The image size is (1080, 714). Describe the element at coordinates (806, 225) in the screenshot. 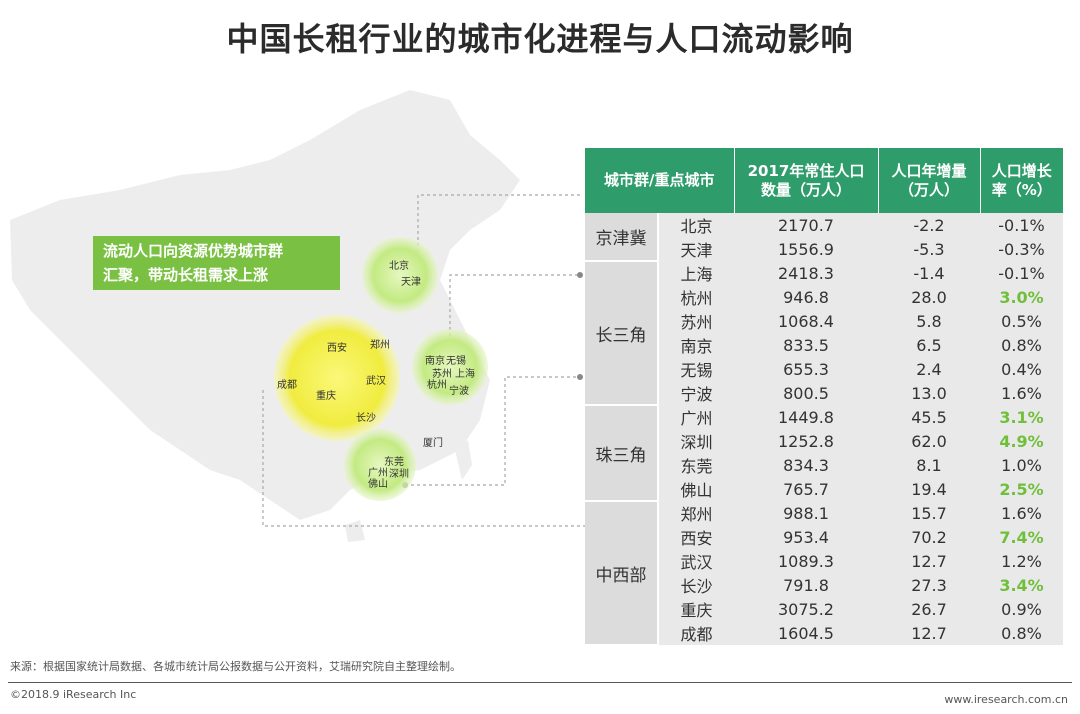

I see `population-cell: 2170.7` at that location.